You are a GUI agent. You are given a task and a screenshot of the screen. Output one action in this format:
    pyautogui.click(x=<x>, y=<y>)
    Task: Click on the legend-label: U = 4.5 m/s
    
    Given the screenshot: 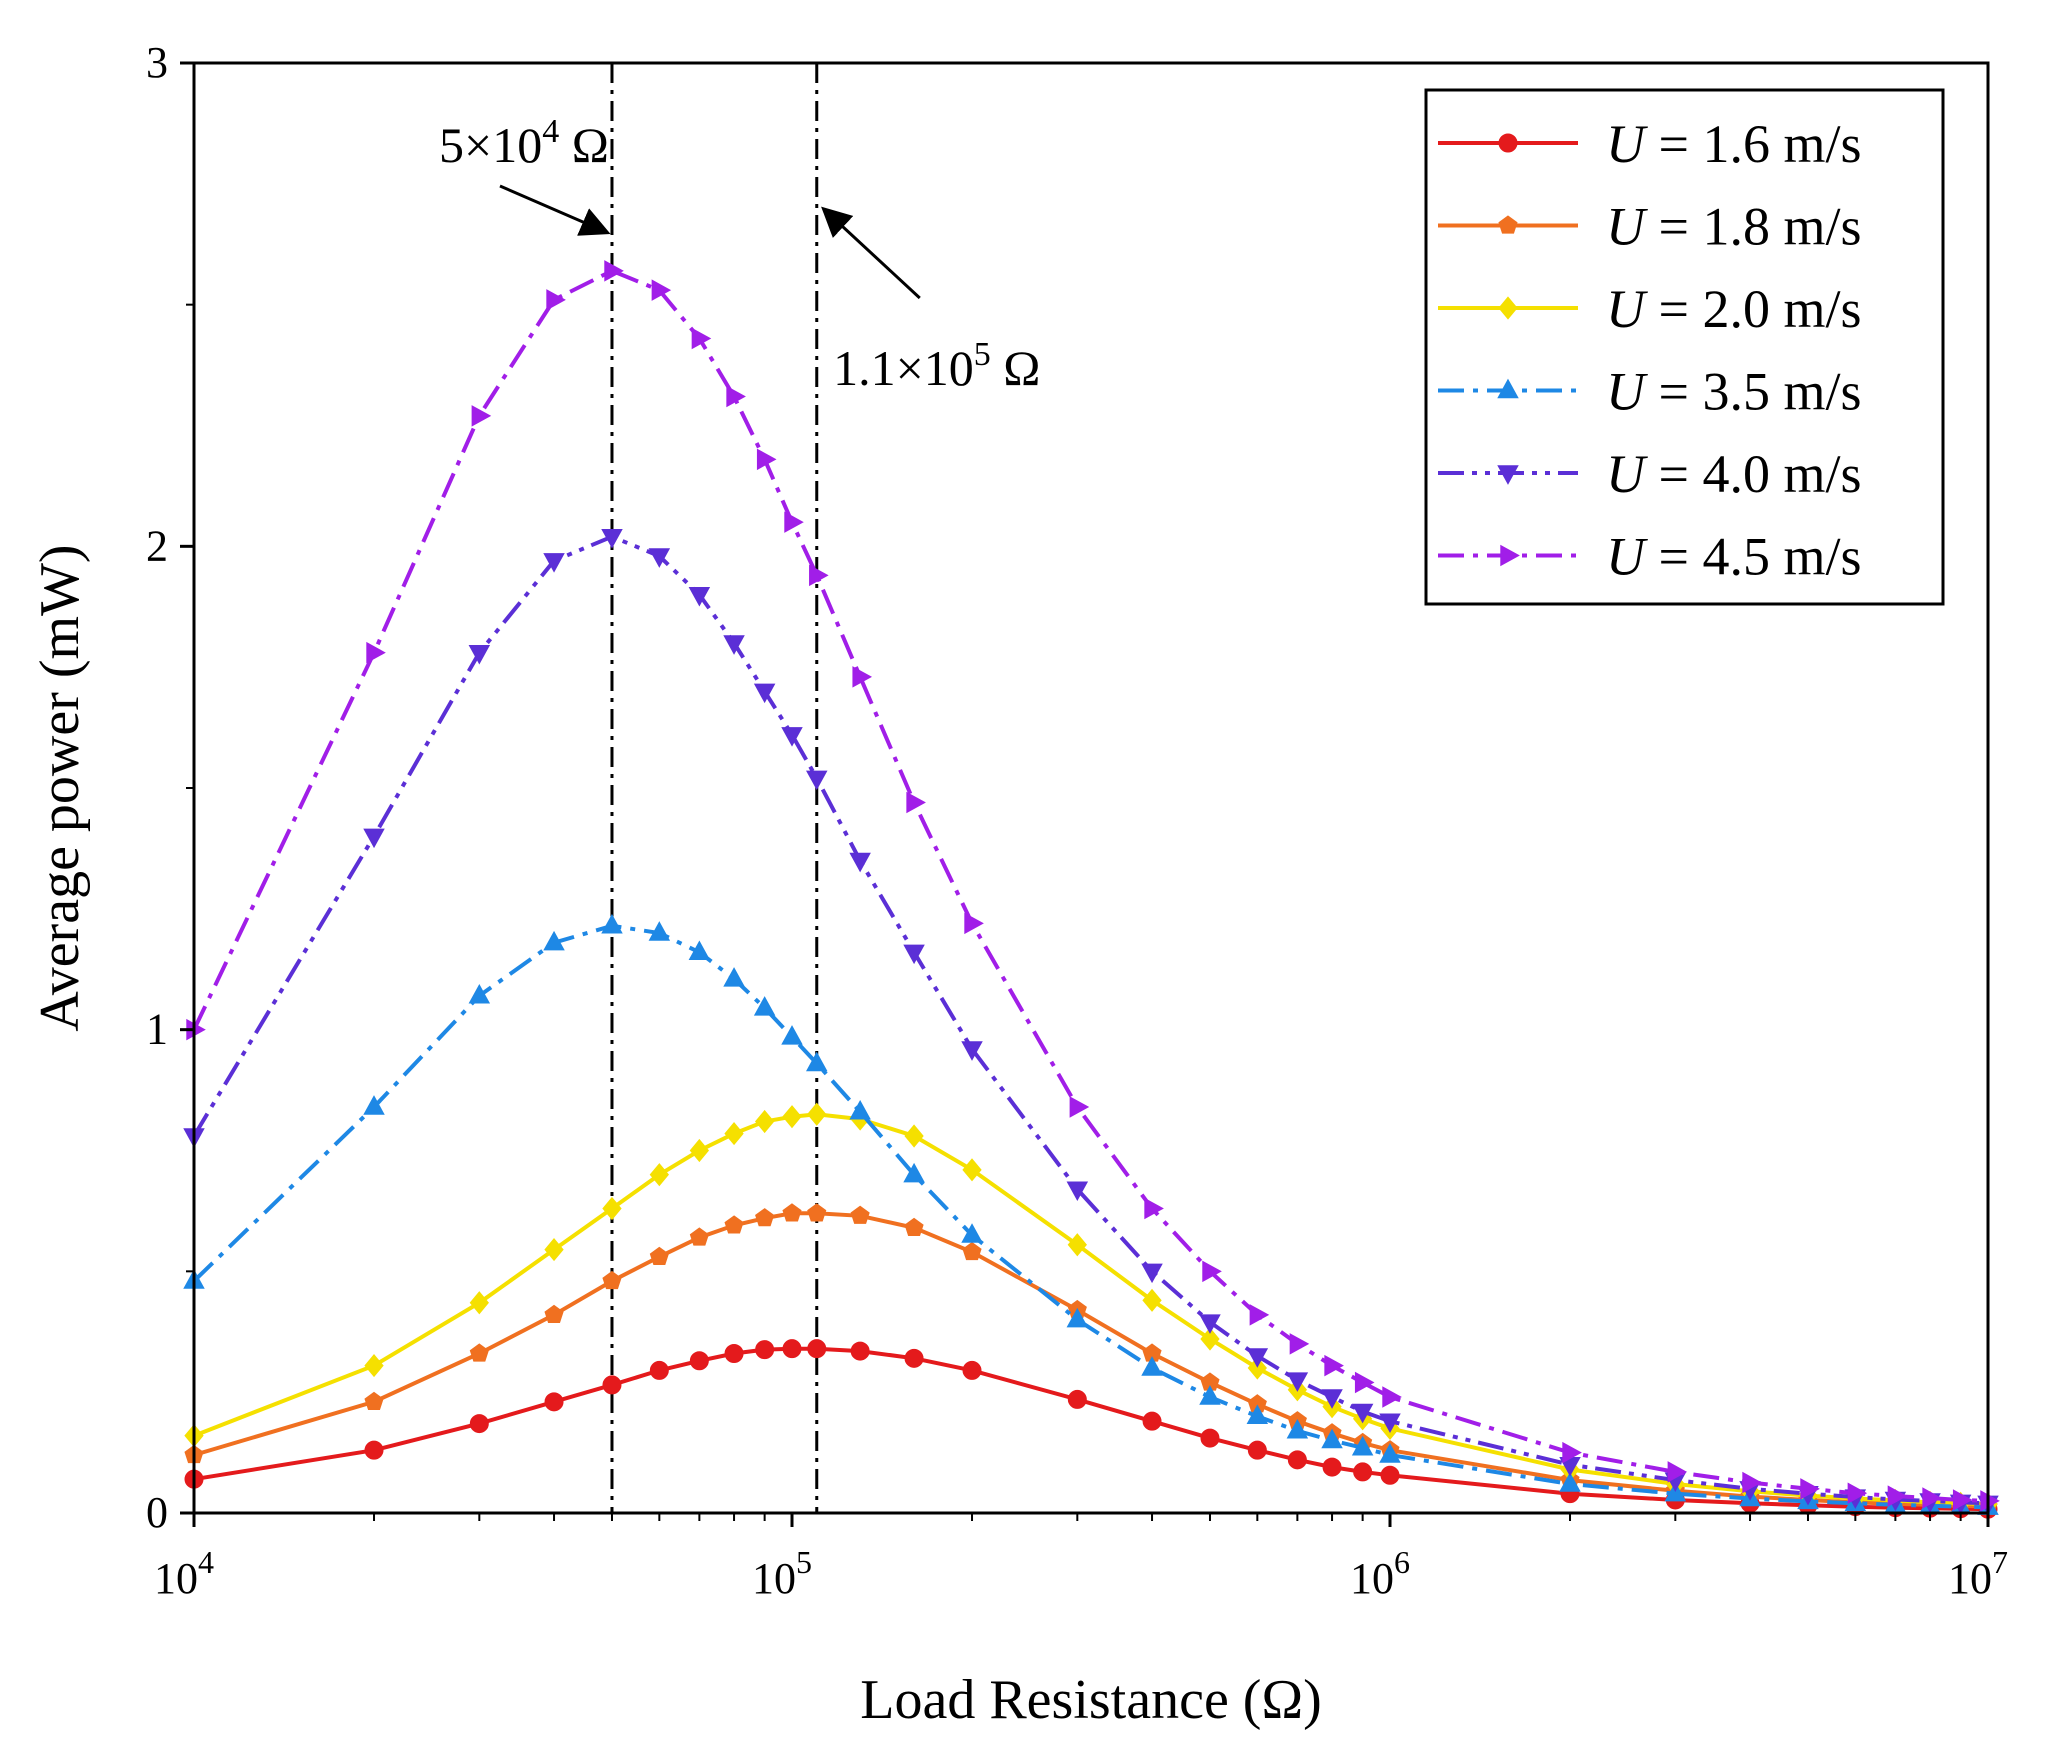 What is the action you would take?
    pyautogui.click(x=1733, y=557)
    